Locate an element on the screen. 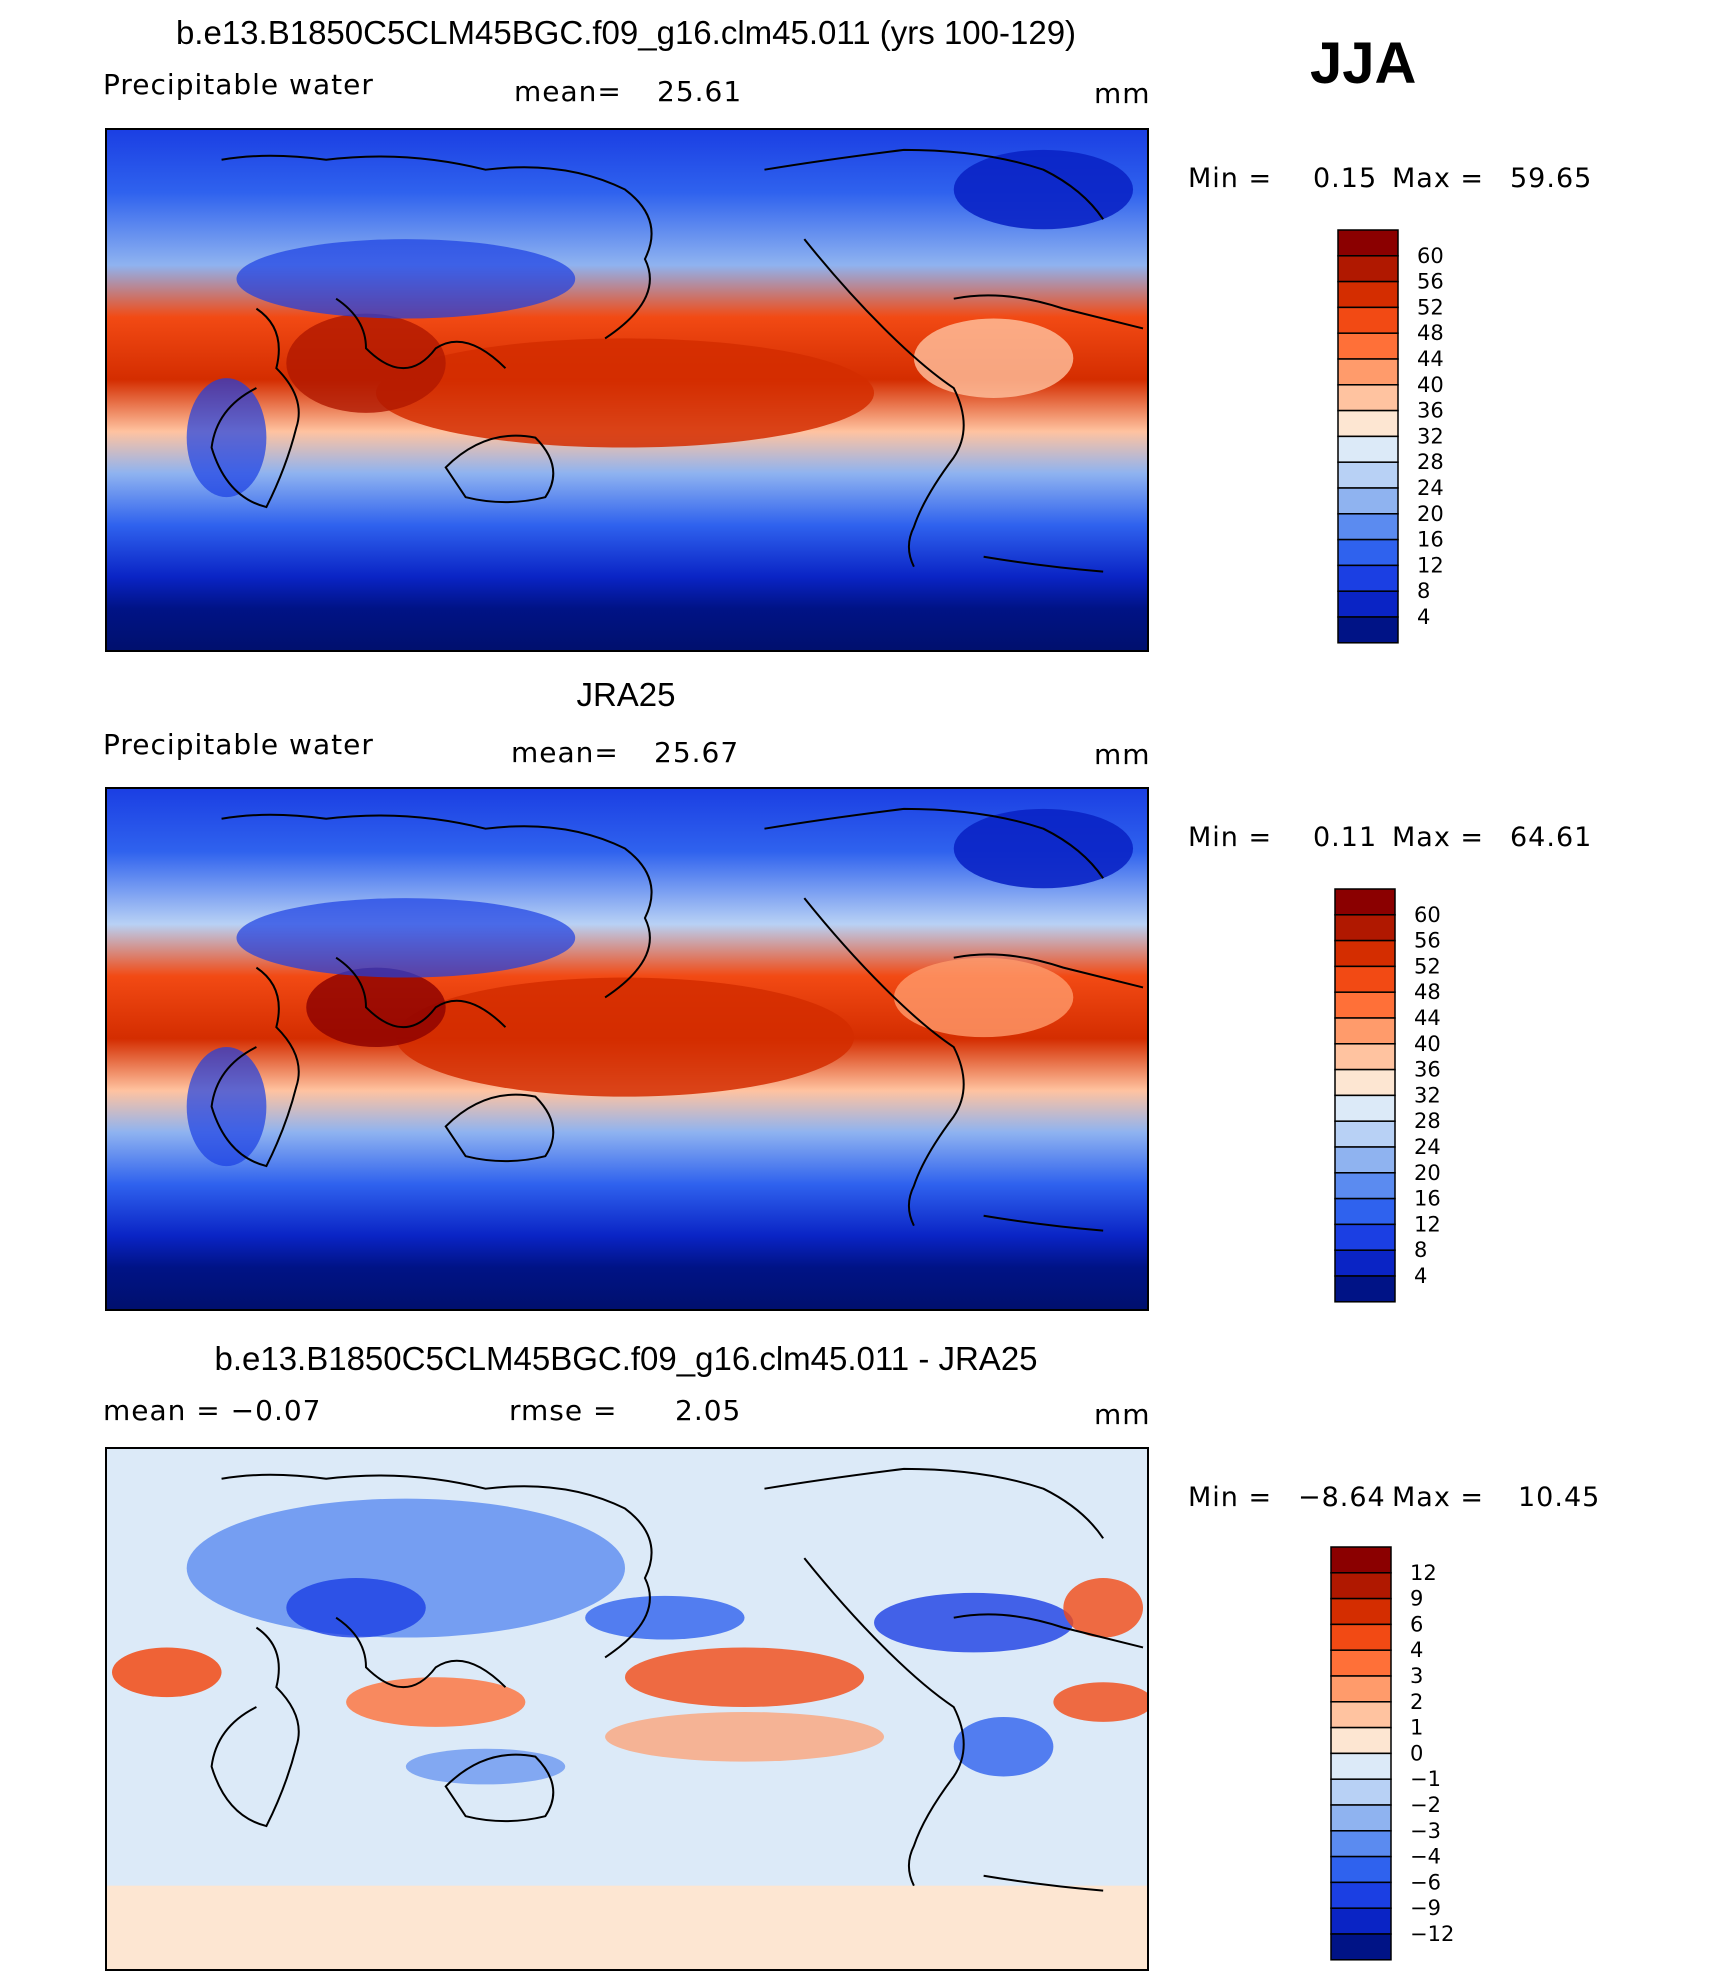  colorbar-tick-label: 40 is located at coordinates (1427, 1044).